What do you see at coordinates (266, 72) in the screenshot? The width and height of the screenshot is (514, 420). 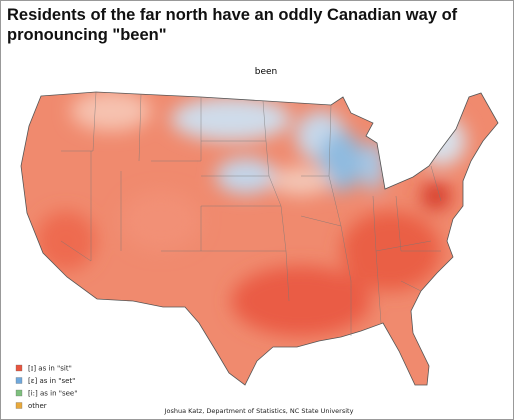 I see `map-label: been` at bounding box center [266, 72].